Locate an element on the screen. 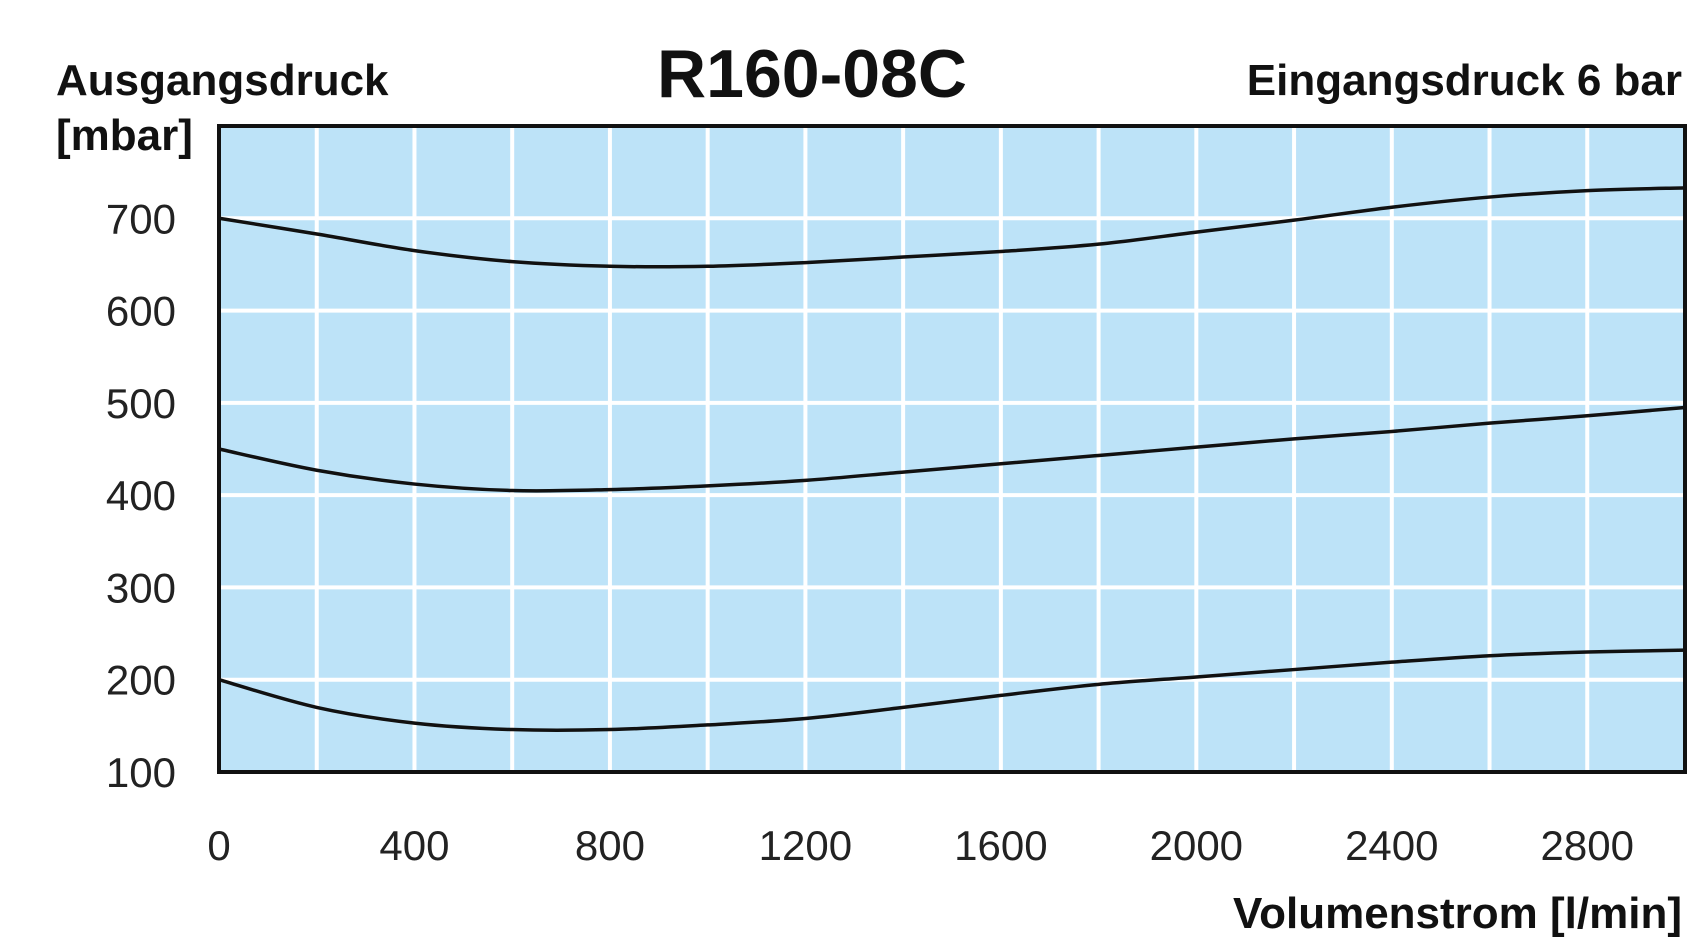 The height and width of the screenshot is (937, 1705). x-tick-label: 2400 is located at coordinates (1391, 845).